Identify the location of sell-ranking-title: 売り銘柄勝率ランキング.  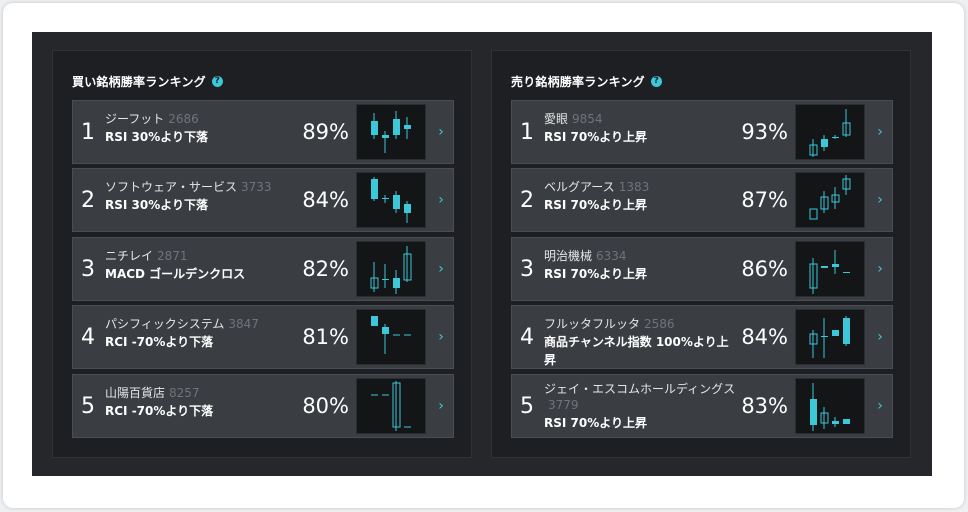
(578, 82).